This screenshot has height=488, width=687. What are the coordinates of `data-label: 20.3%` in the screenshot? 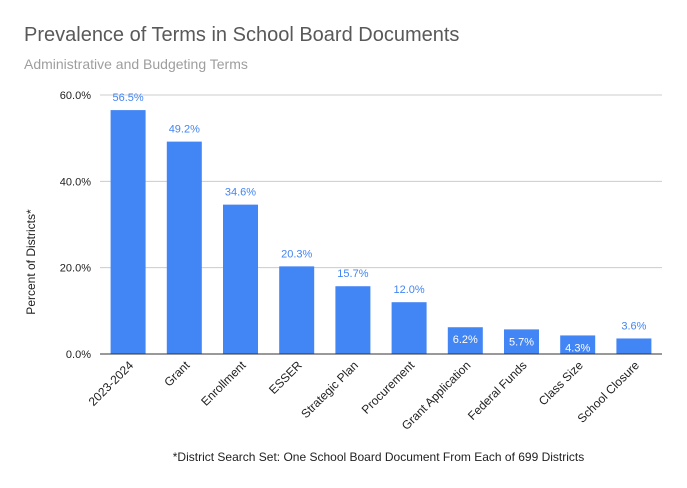 It's located at (296, 254).